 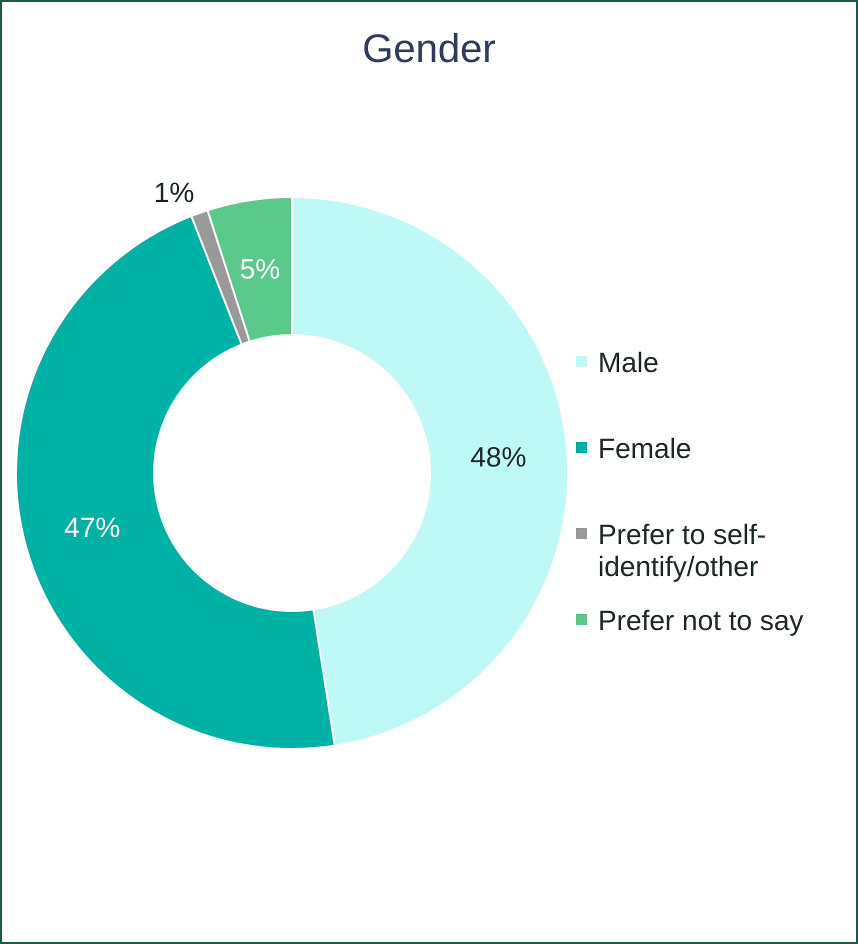 What do you see at coordinates (174, 192) in the screenshot?
I see `data-label: 1%` at bounding box center [174, 192].